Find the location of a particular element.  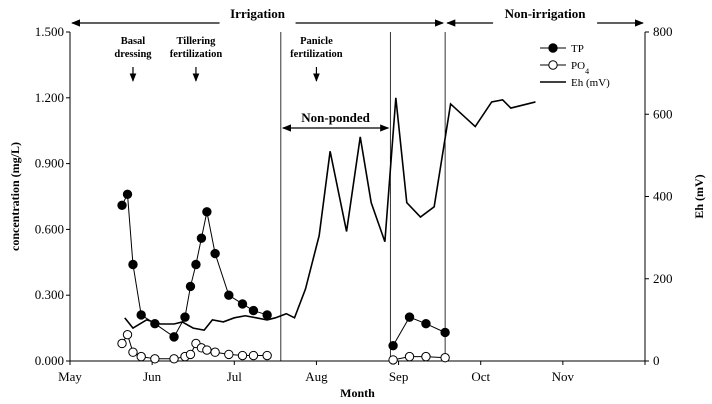

y-tick-left-label: 0.600 is located at coordinates (49, 228).